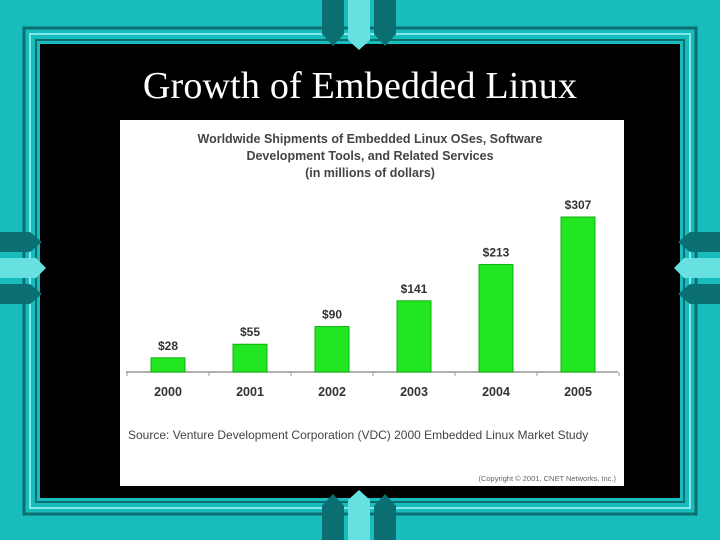 This screenshot has height=540, width=720. I want to click on frame-ornament-top, so click(359, 25).